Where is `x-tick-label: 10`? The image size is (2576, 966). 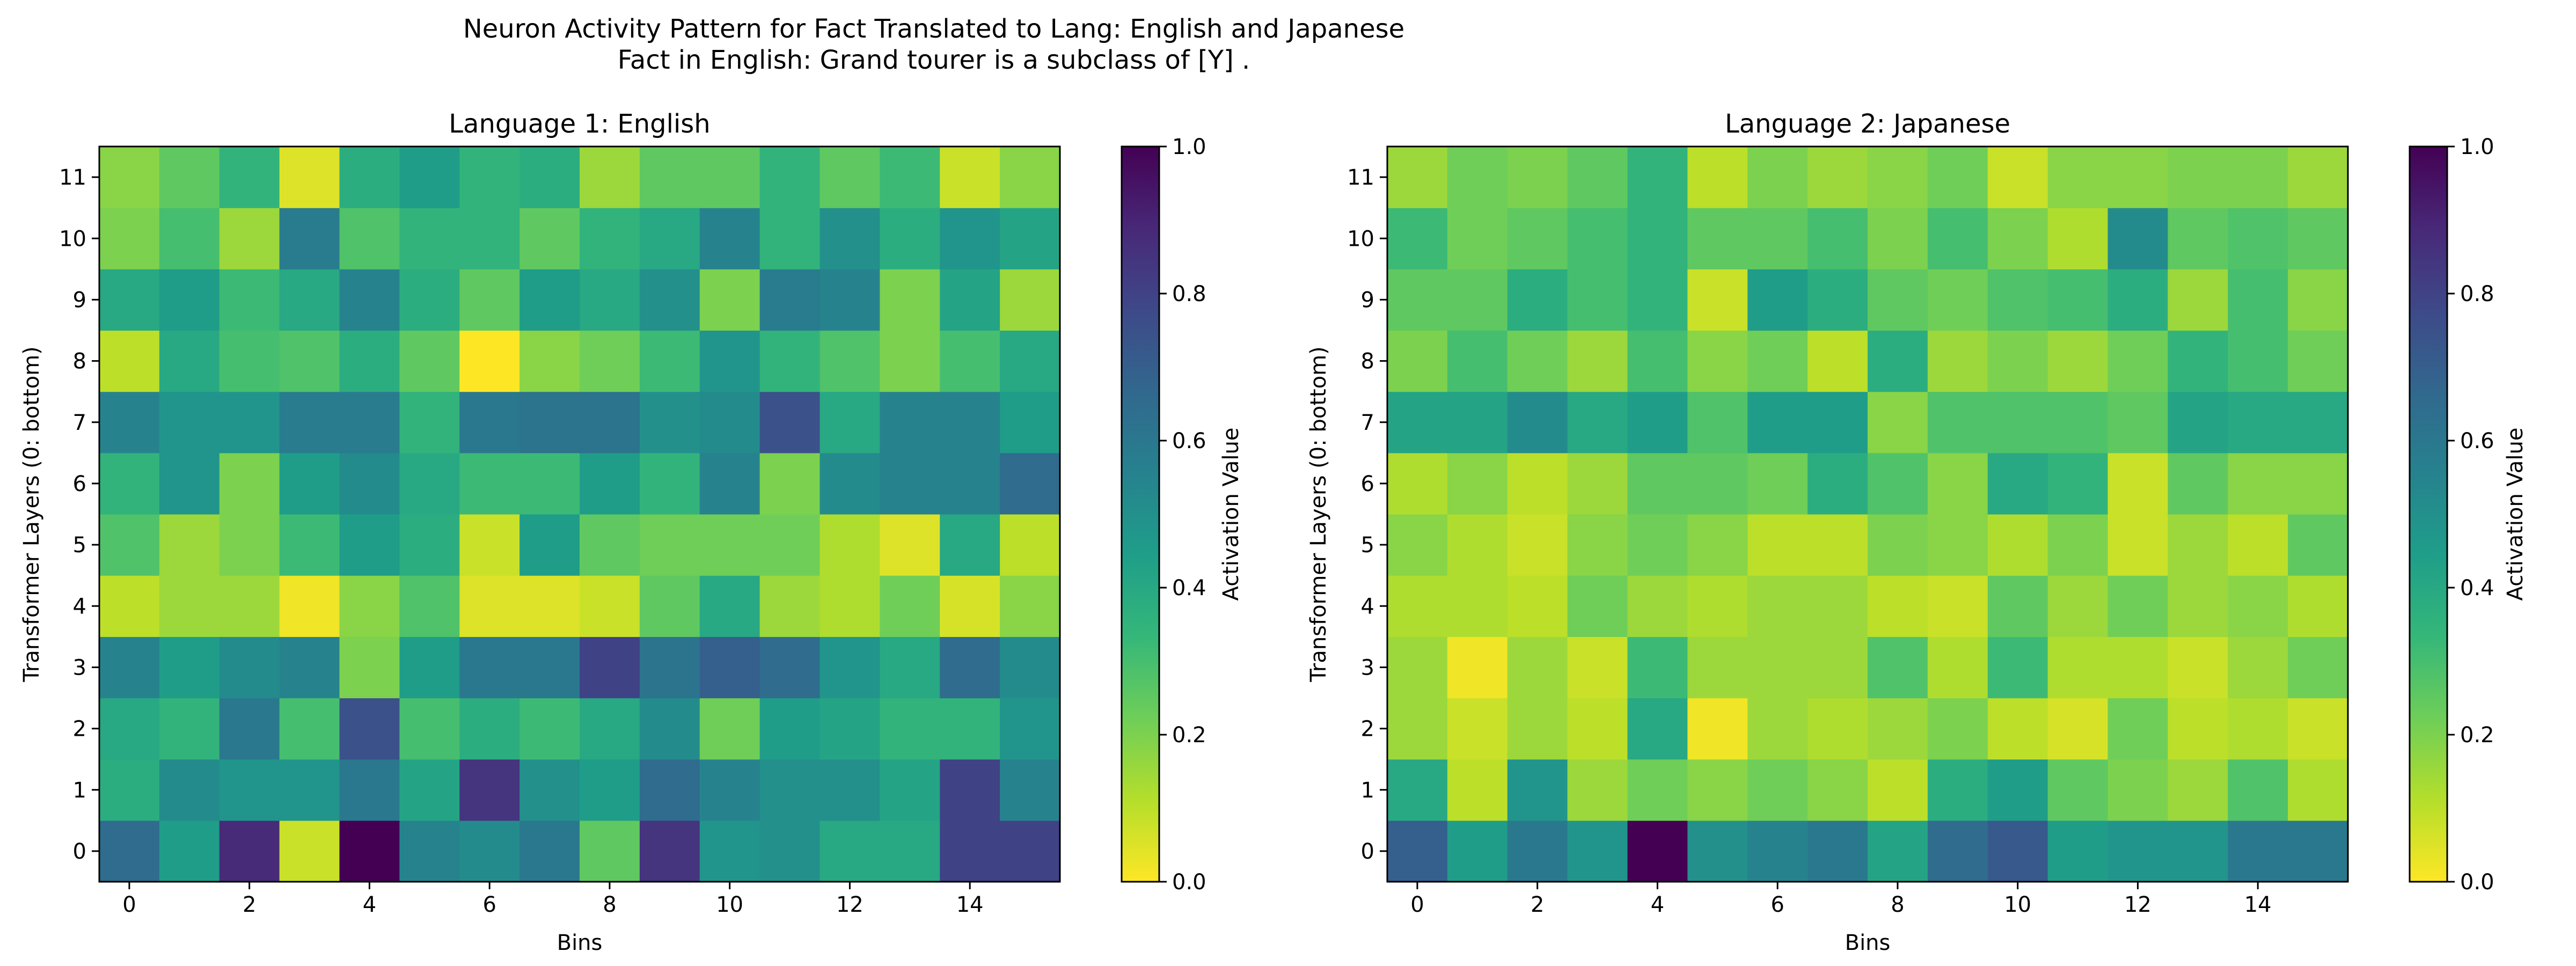
x-tick-label: 10 is located at coordinates (729, 904).